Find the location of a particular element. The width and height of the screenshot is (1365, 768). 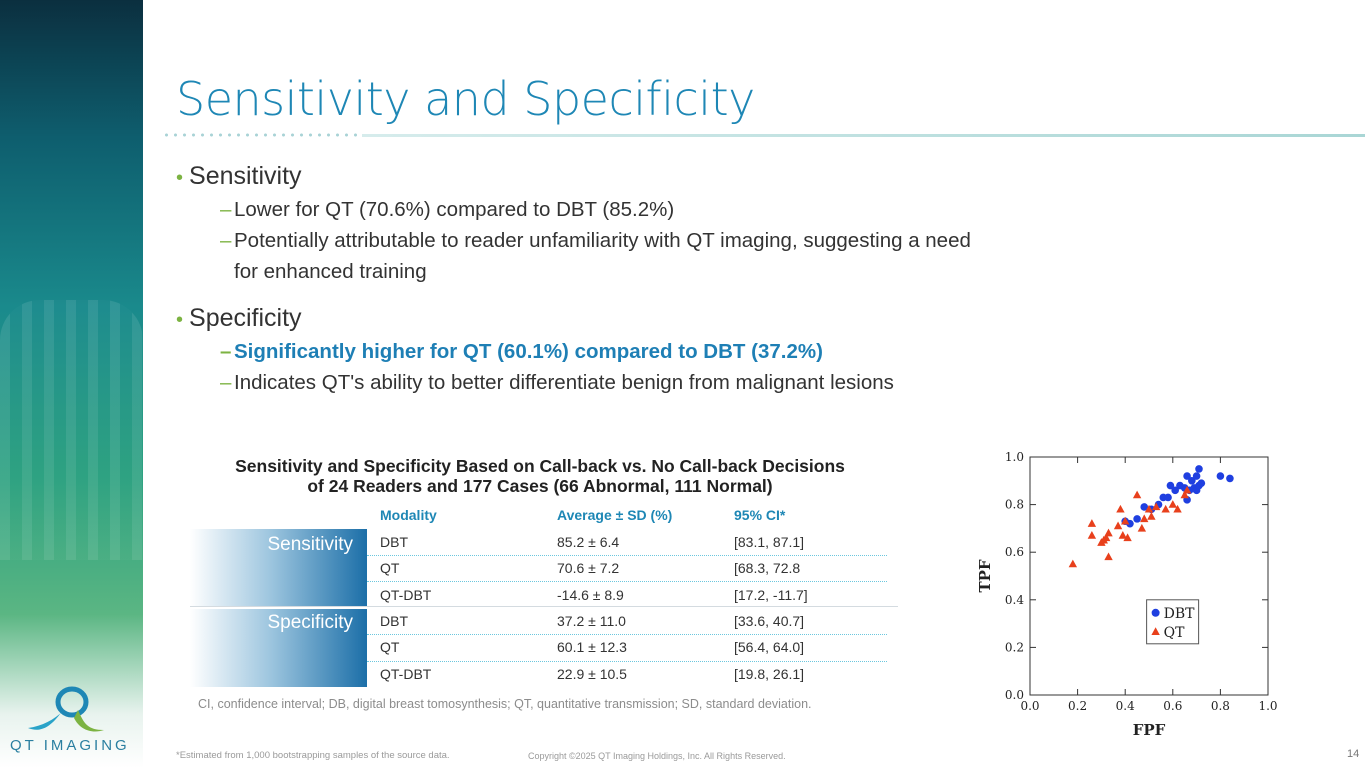

table-cell: -14.6 ± 8.9 is located at coordinates (590, 595).